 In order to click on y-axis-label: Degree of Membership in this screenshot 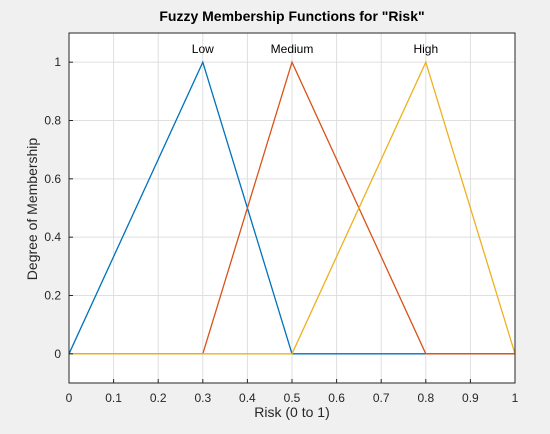, I will do `click(32, 209)`.